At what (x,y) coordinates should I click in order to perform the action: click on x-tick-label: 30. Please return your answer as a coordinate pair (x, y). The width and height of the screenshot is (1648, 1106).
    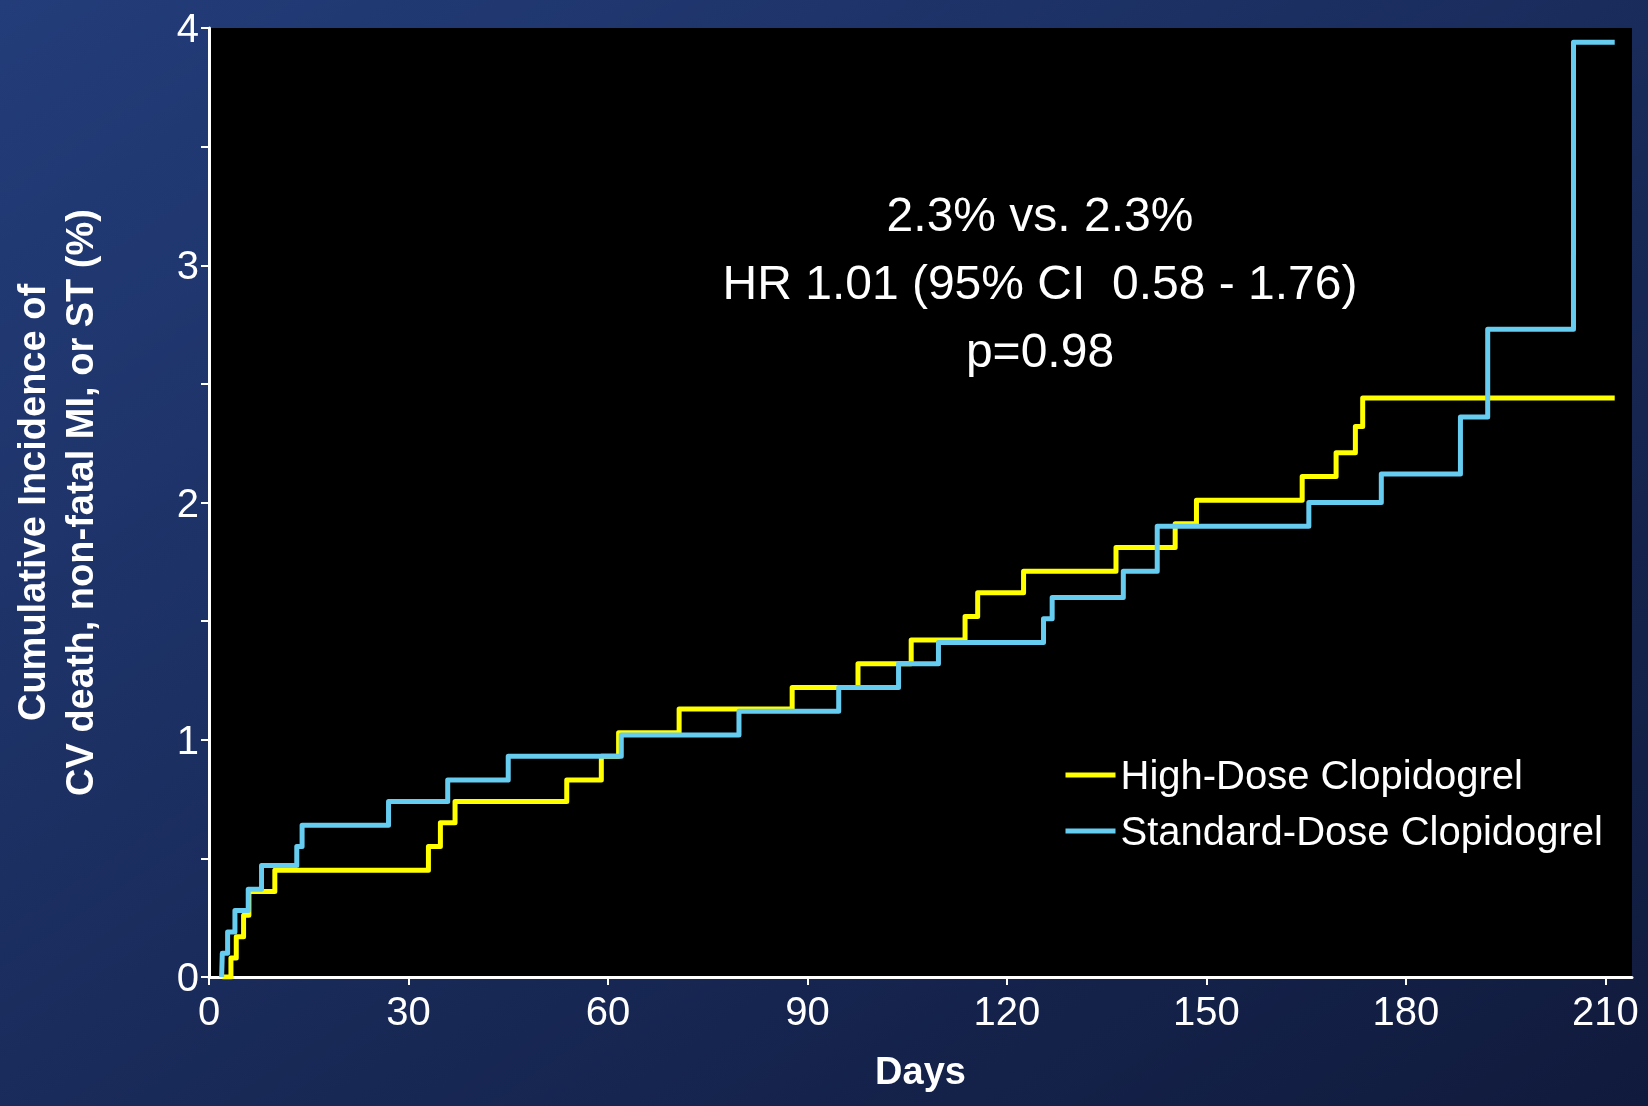
    Looking at the image, I should click on (408, 1011).